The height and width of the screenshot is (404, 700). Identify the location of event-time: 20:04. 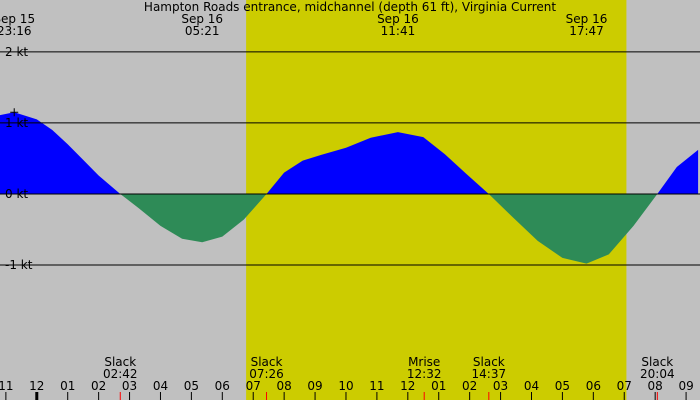
(657, 374).